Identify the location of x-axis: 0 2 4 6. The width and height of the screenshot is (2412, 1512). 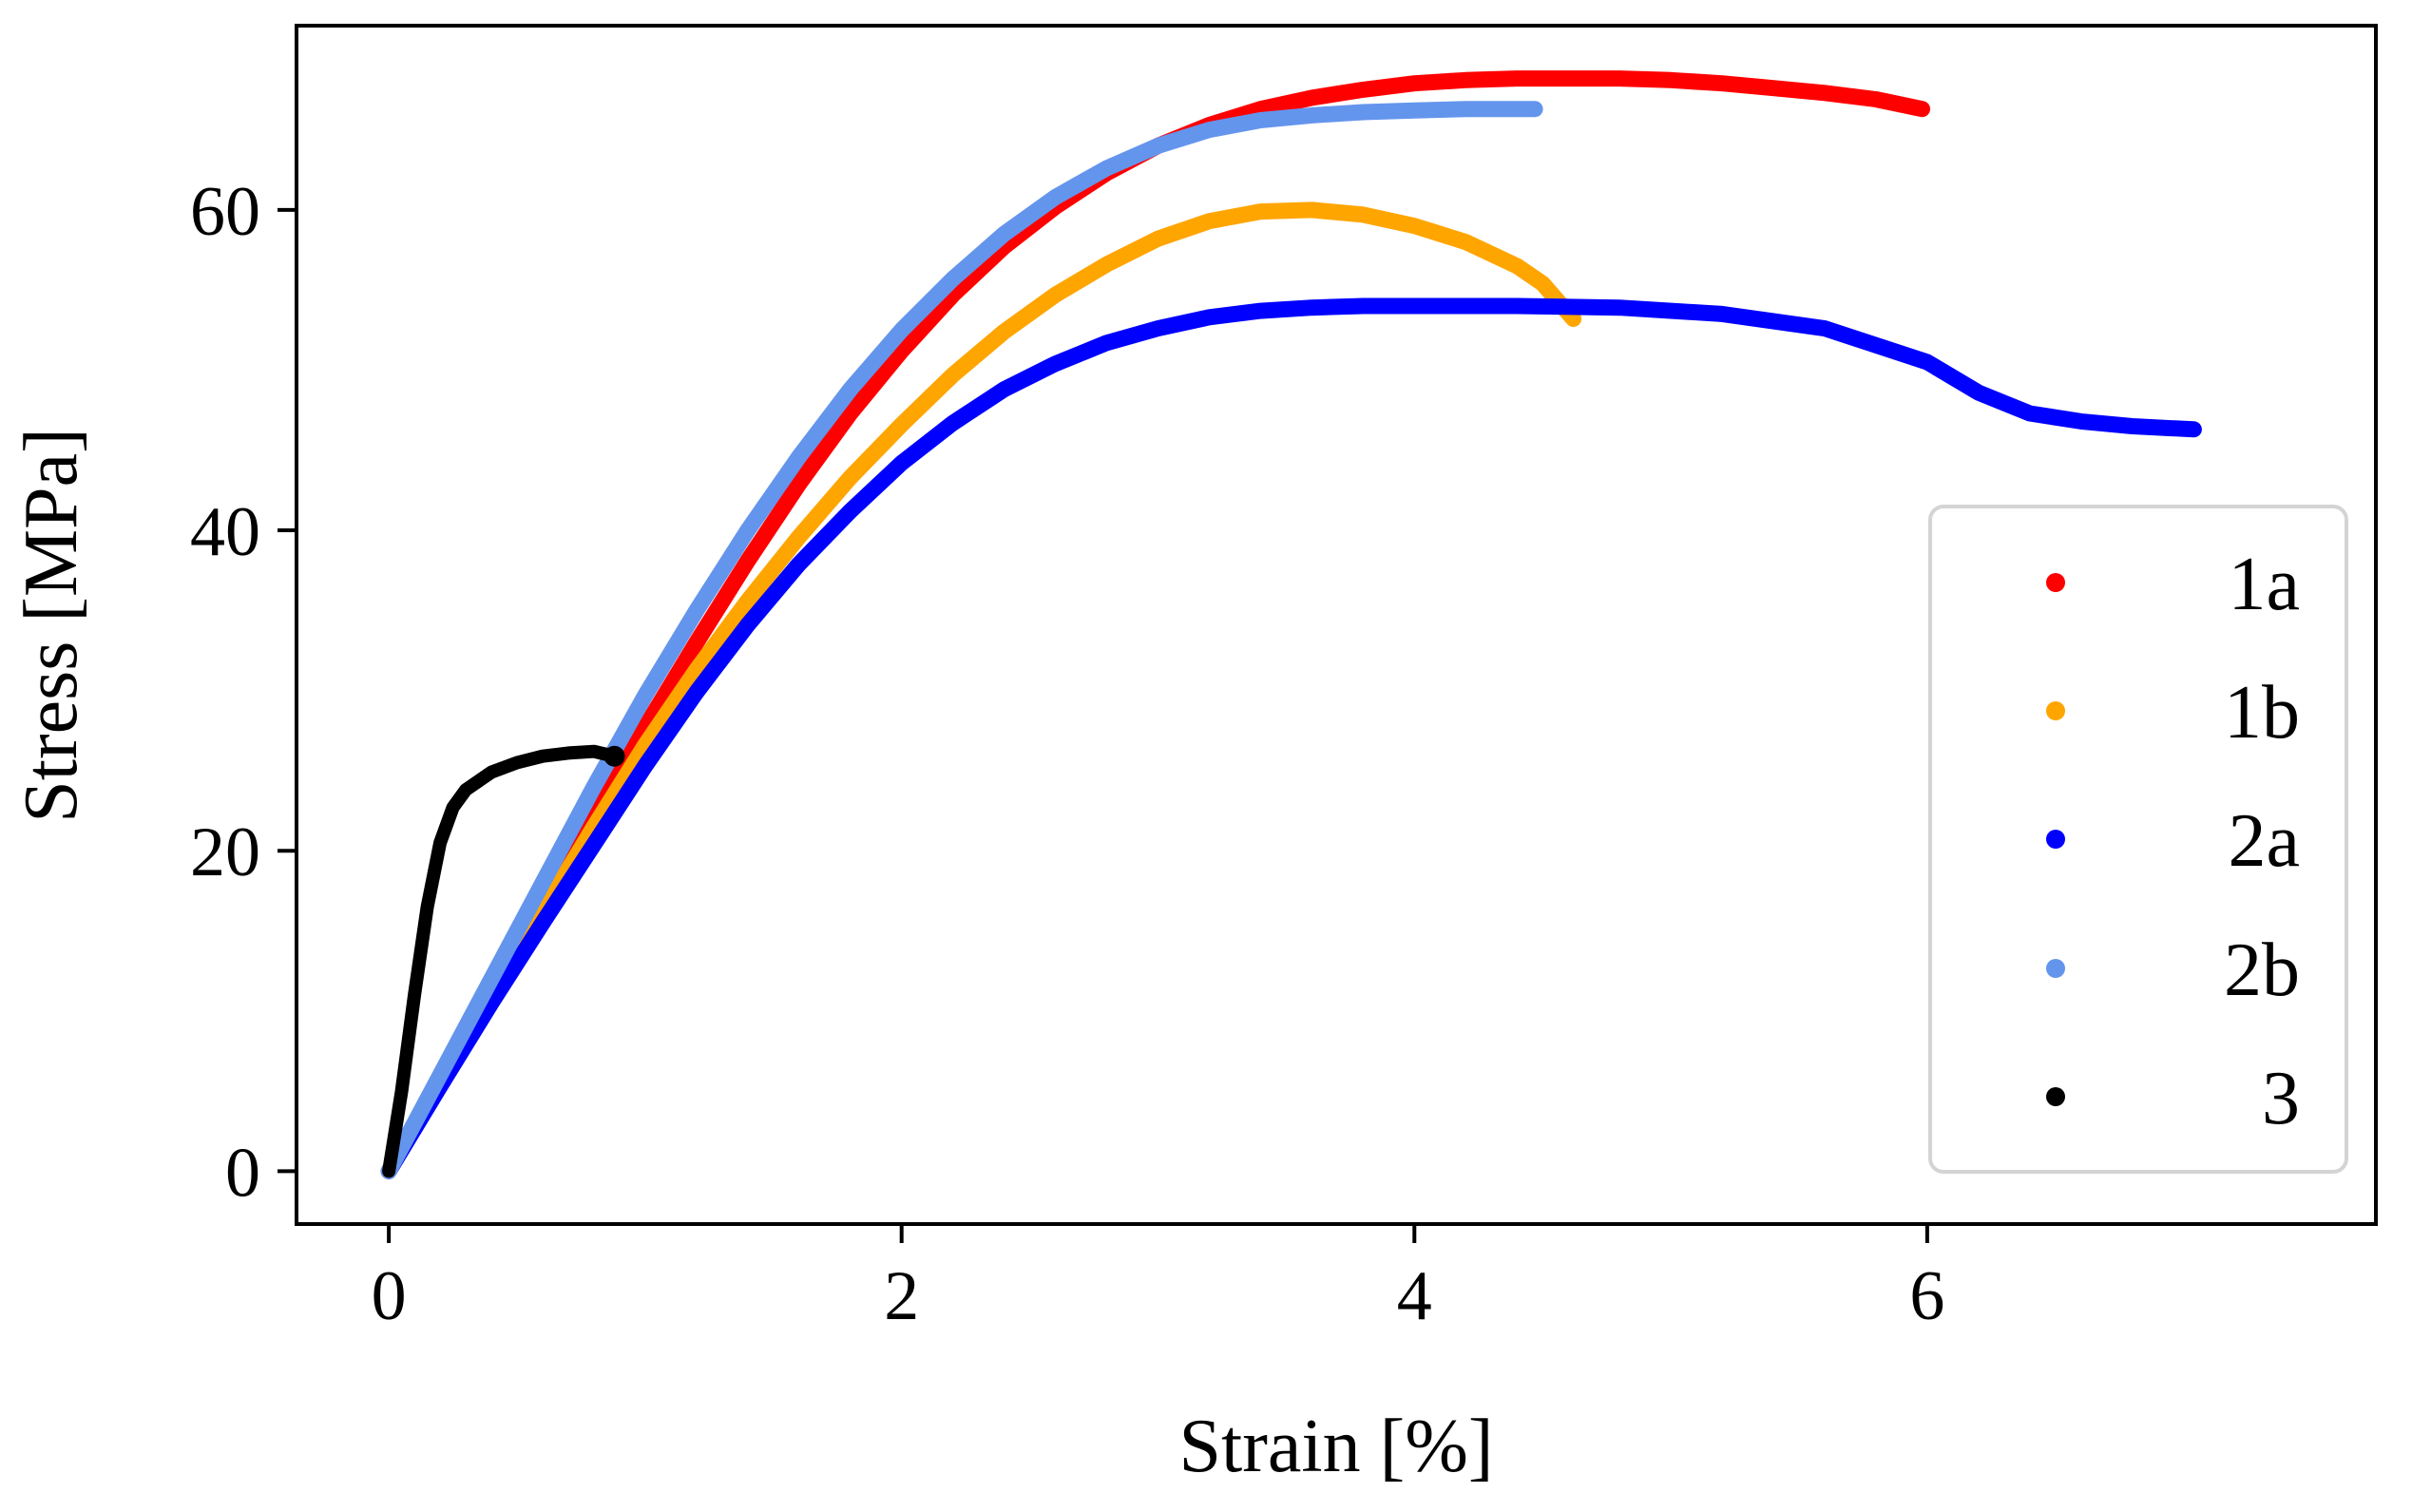
(1158, 1279).